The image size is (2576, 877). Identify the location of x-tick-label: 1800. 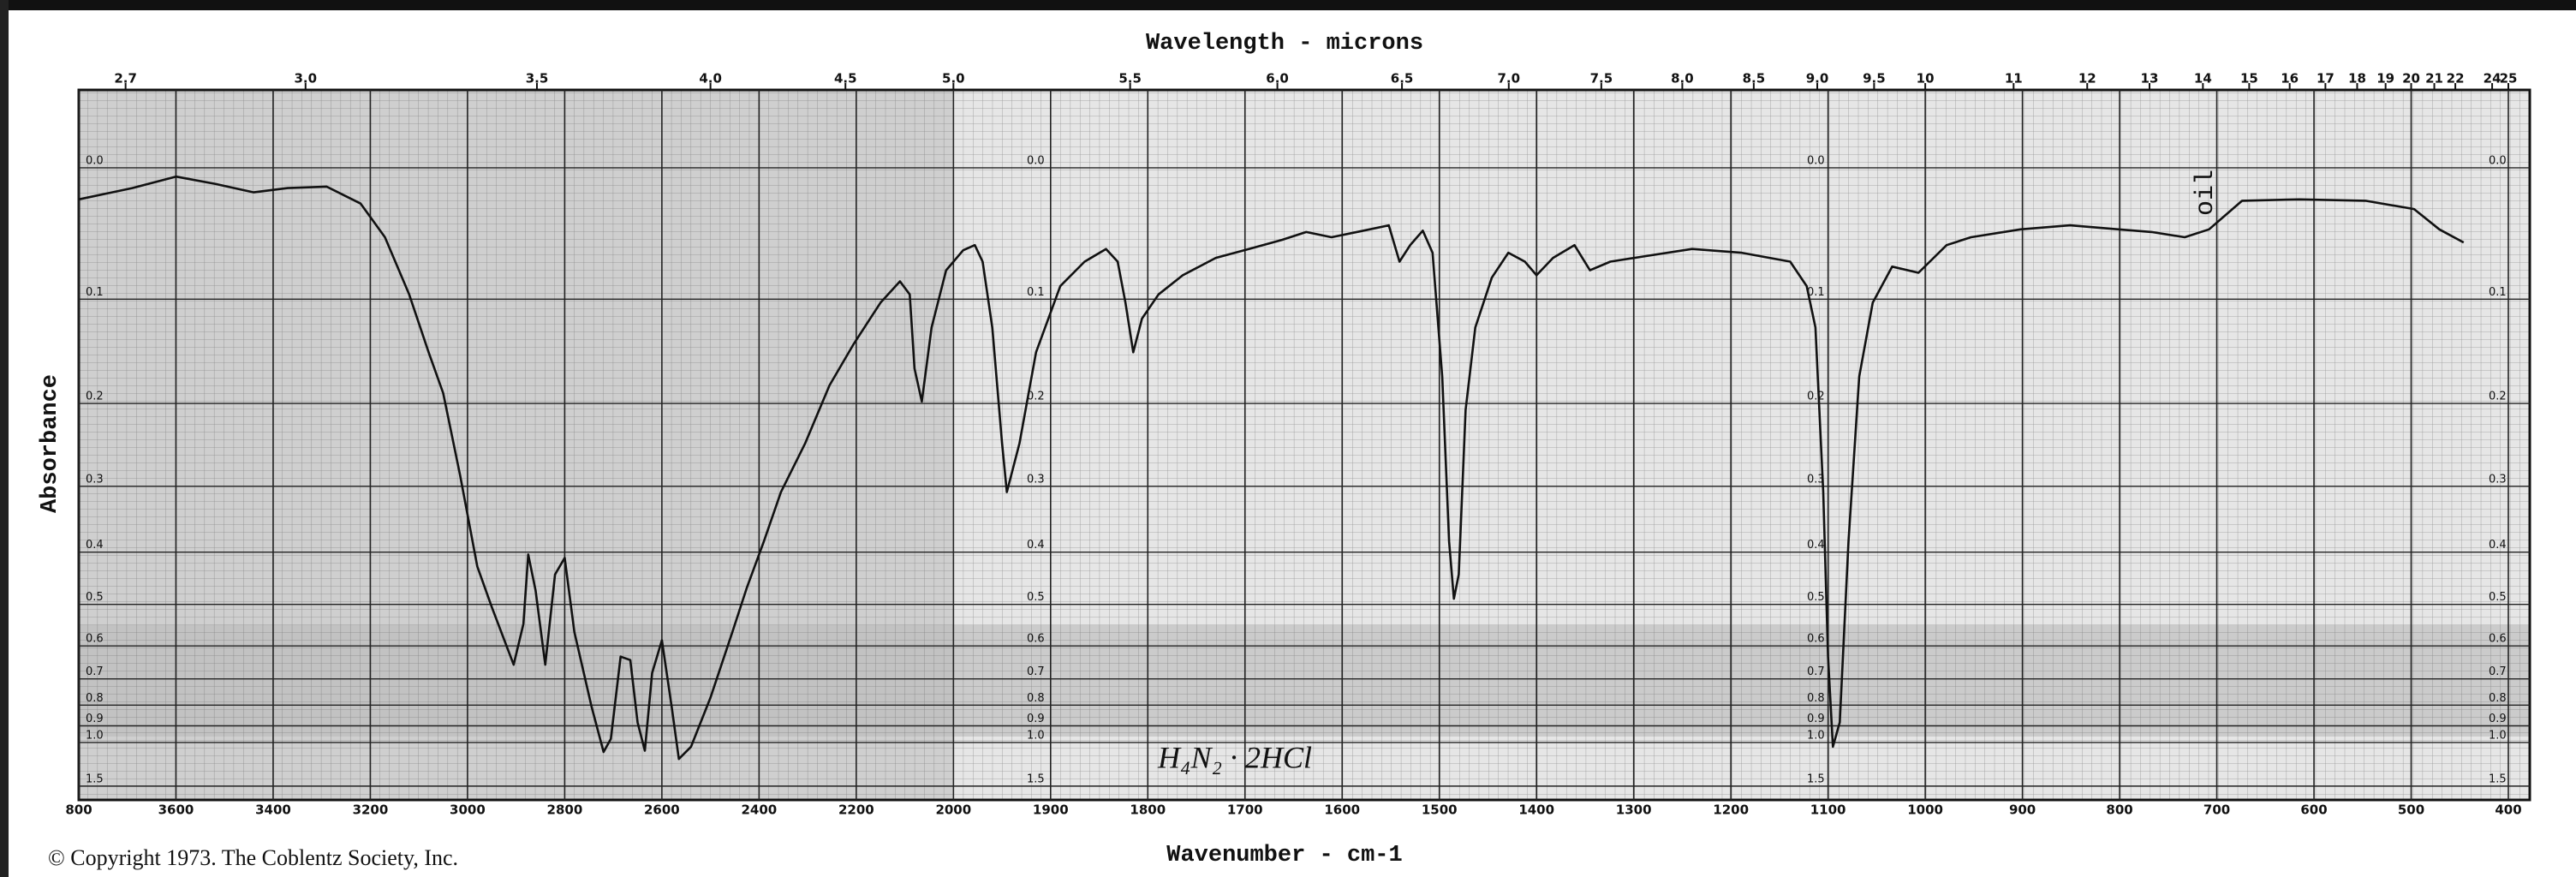
(1148, 810).